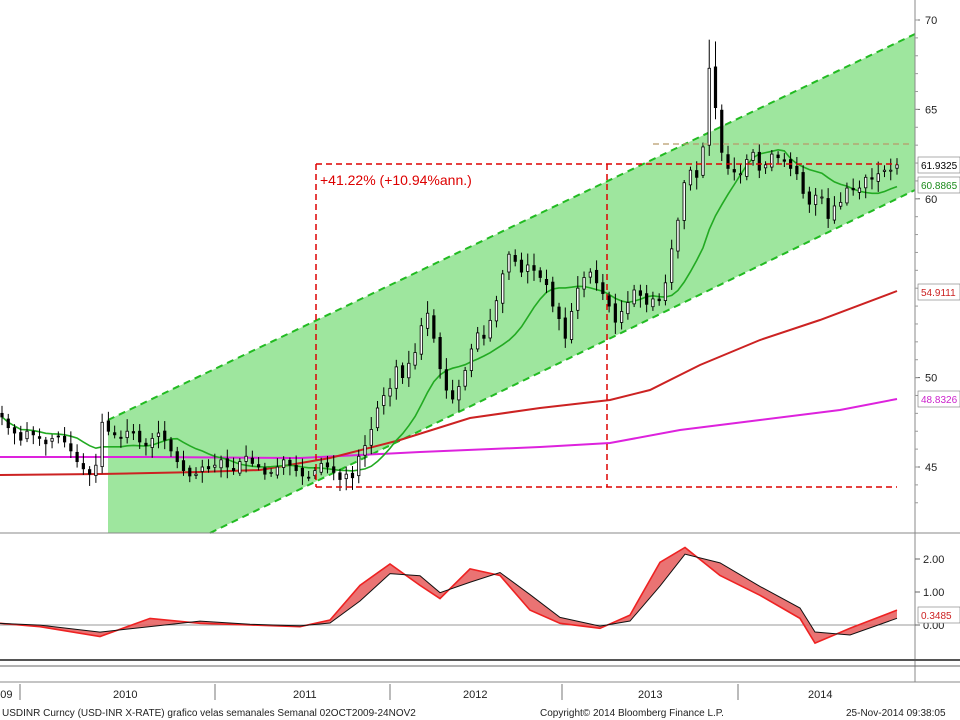 The height and width of the screenshot is (720, 960). Describe the element at coordinates (931, 379) in the screenshot. I see `y-tick-label: 50` at that location.